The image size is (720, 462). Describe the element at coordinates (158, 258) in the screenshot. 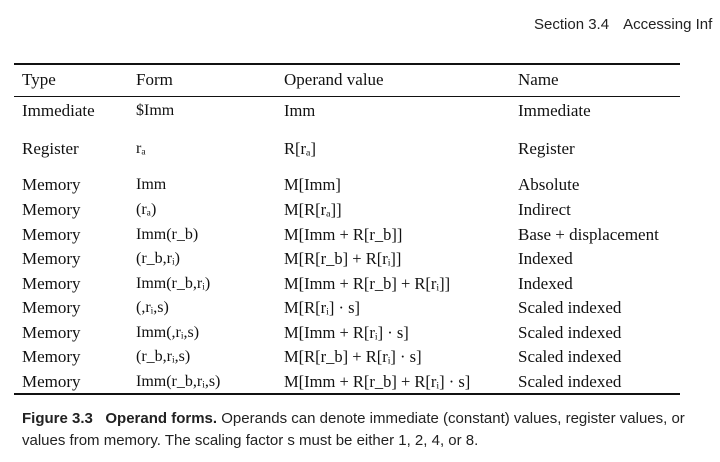

I see `row-form: (r_b,rᵢ)` at that location.